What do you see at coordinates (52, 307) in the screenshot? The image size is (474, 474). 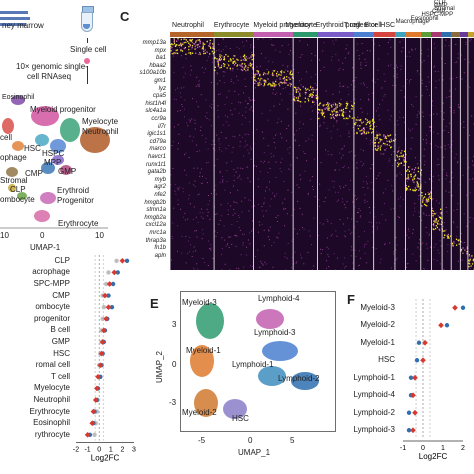 I see `row-label: ombocyte` at bounding box center [52, 307].